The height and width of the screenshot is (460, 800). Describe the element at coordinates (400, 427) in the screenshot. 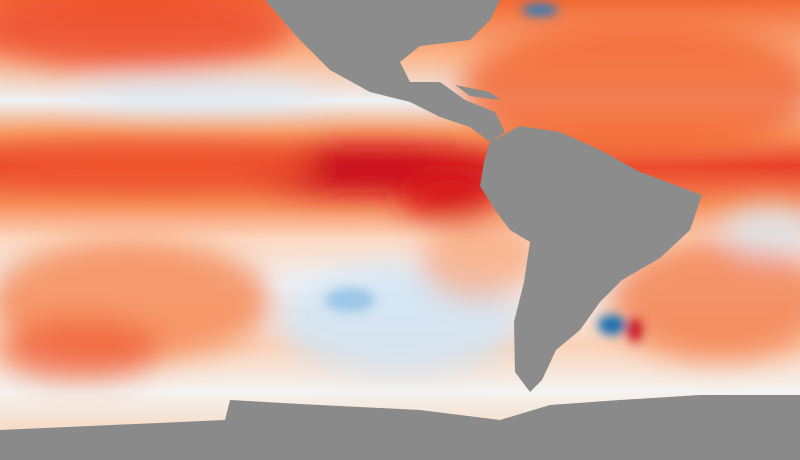

I see `antarctica` at that location.